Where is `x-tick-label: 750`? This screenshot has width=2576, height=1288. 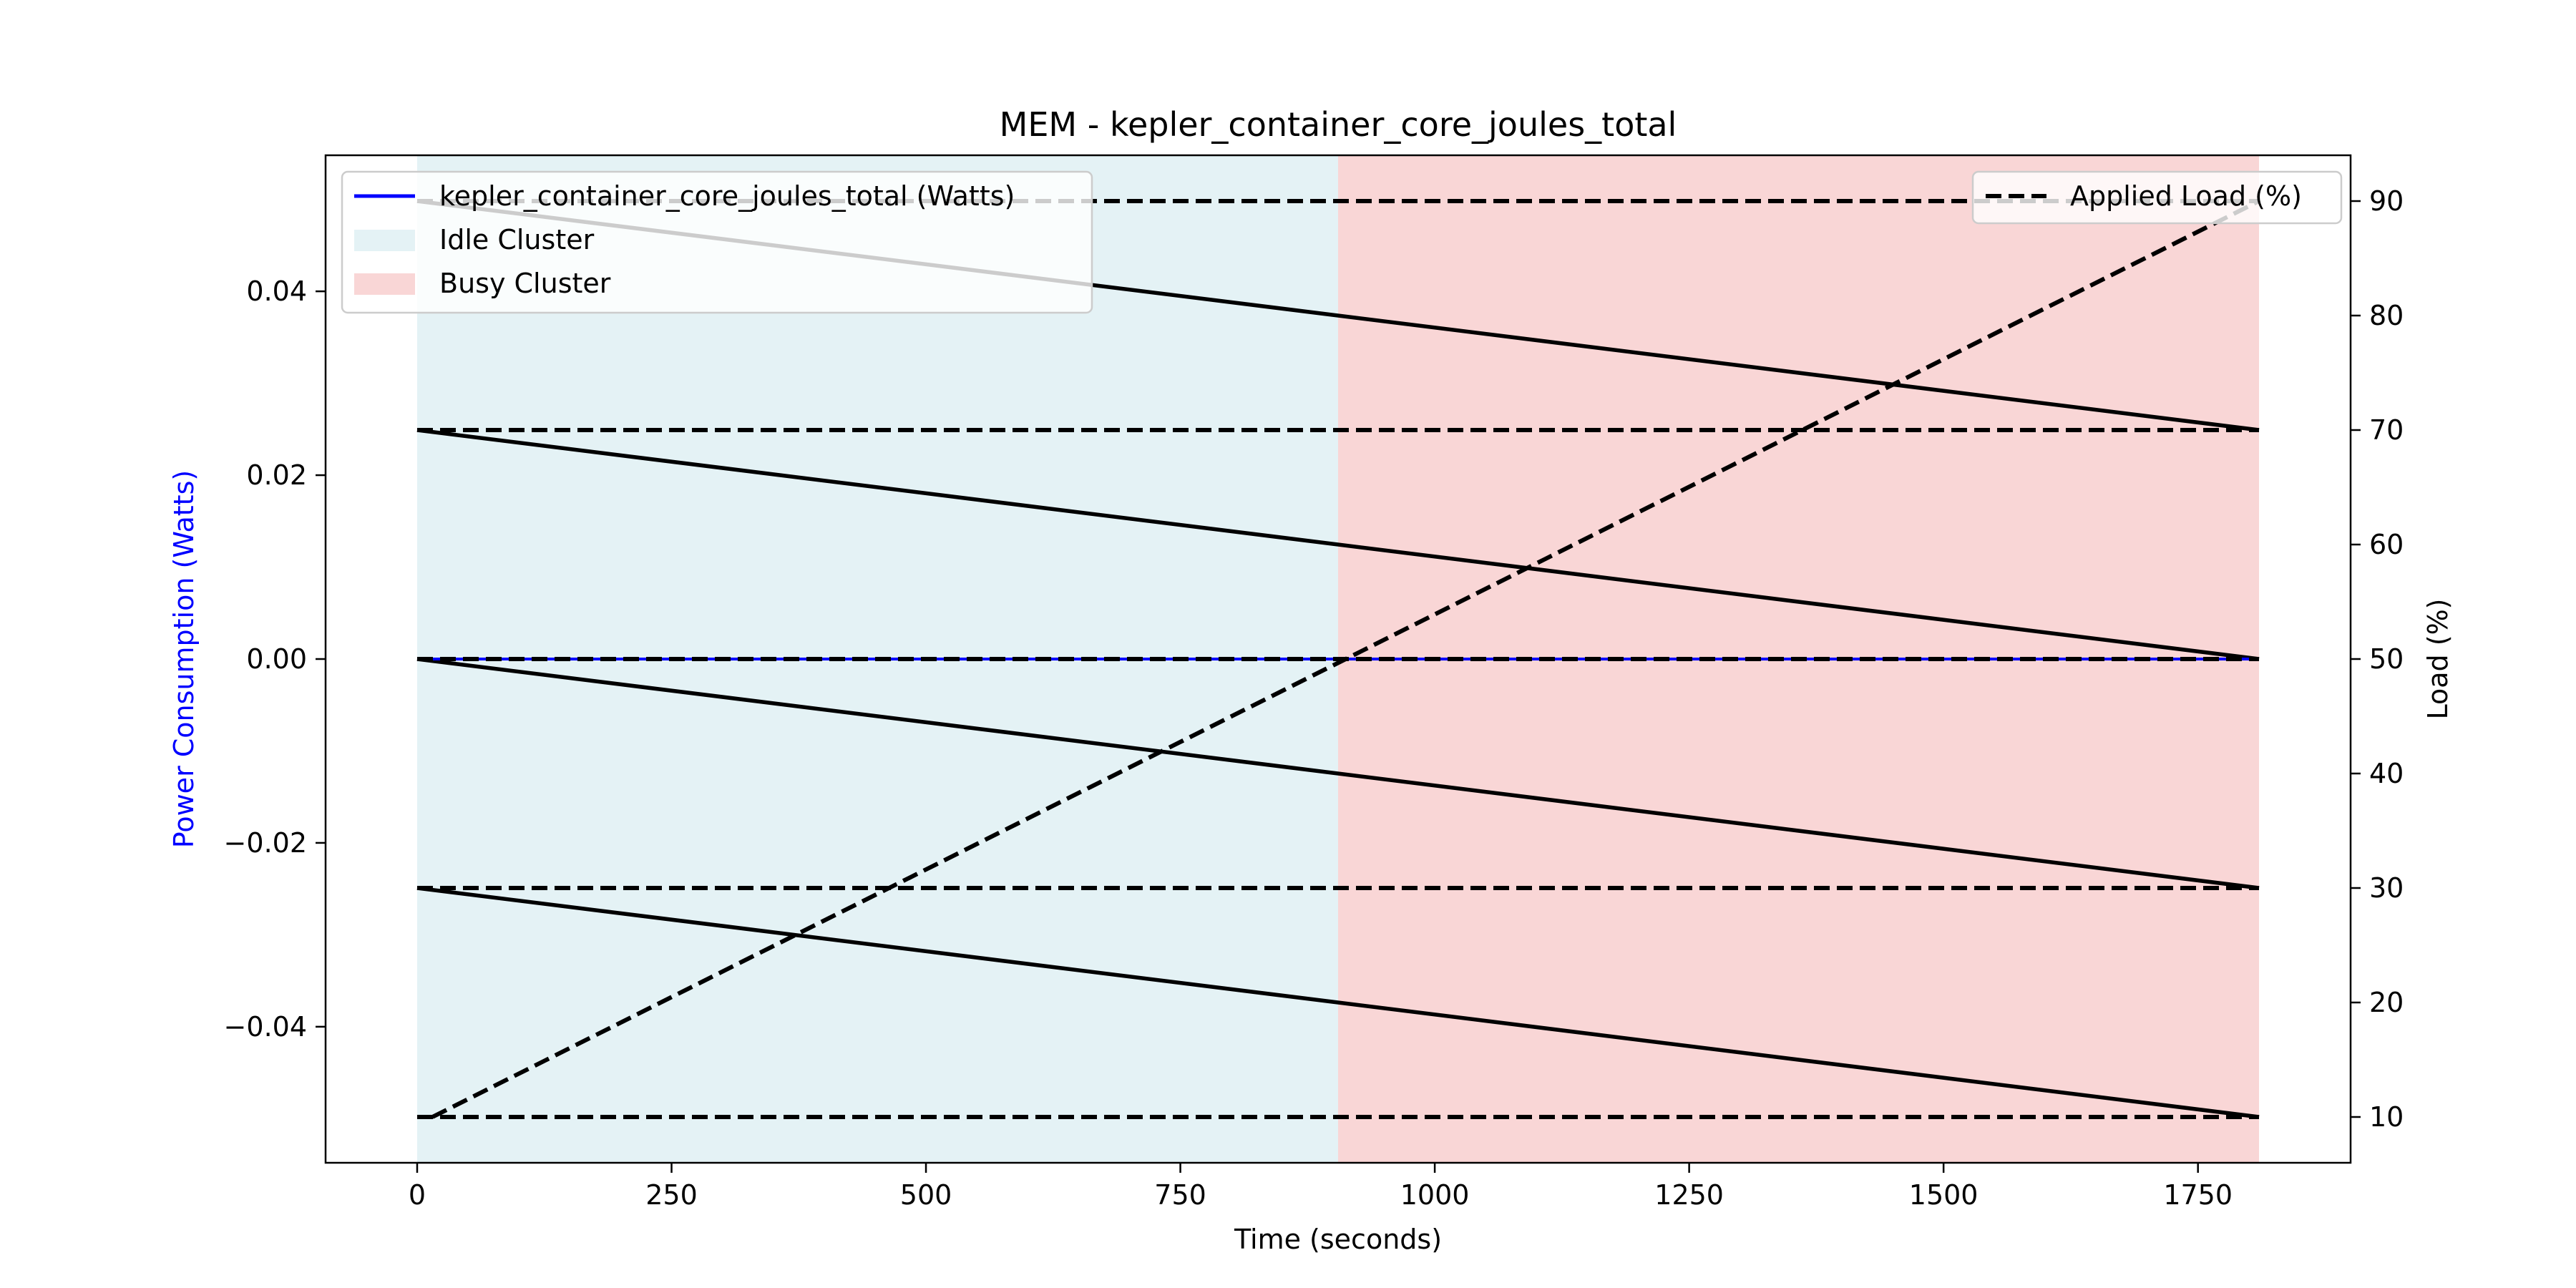 x-tick-label: 750 is located at coordinates (1180, 1195).